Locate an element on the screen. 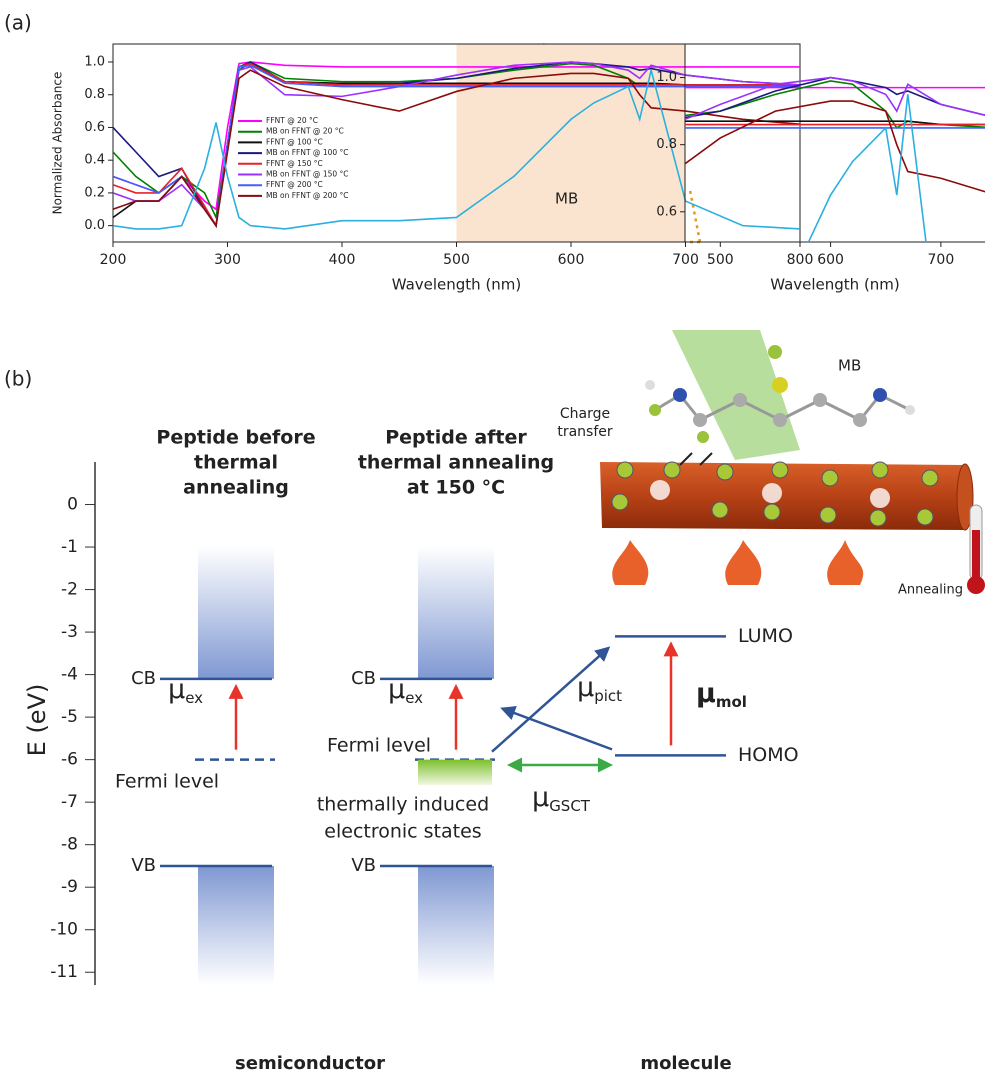  panel-label: (b) is located at coordinates (18, 379).